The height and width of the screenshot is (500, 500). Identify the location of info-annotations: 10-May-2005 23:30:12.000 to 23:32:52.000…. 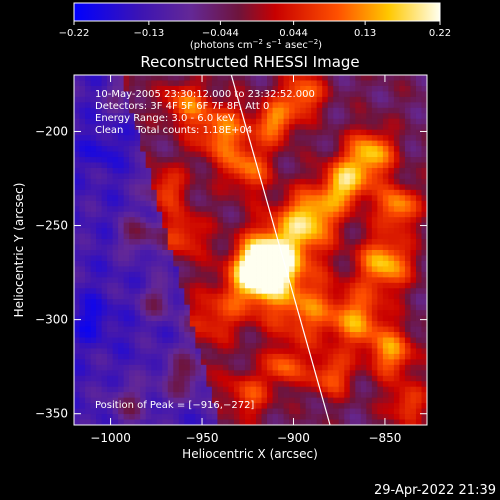
(205, 112).